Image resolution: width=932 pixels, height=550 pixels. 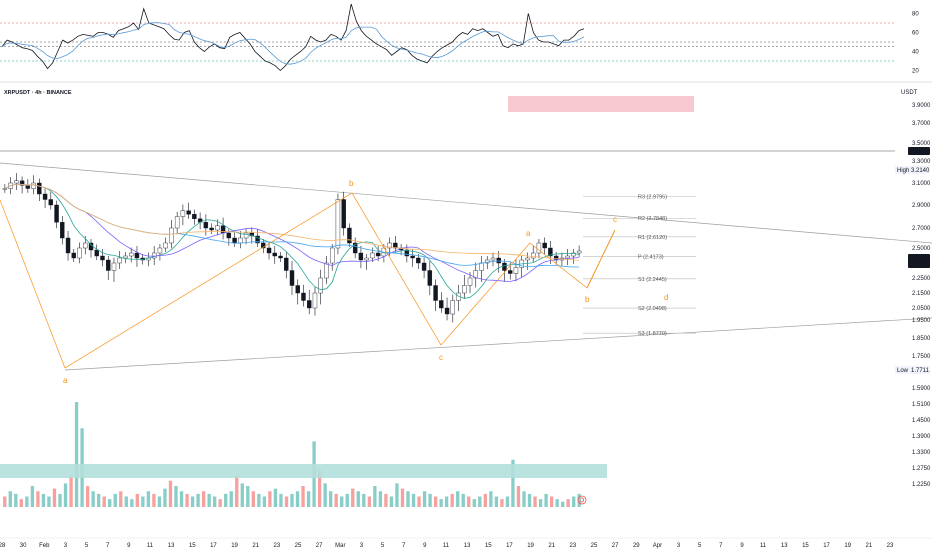 I want to click on rsi-panel, so click(x=447, y=37).